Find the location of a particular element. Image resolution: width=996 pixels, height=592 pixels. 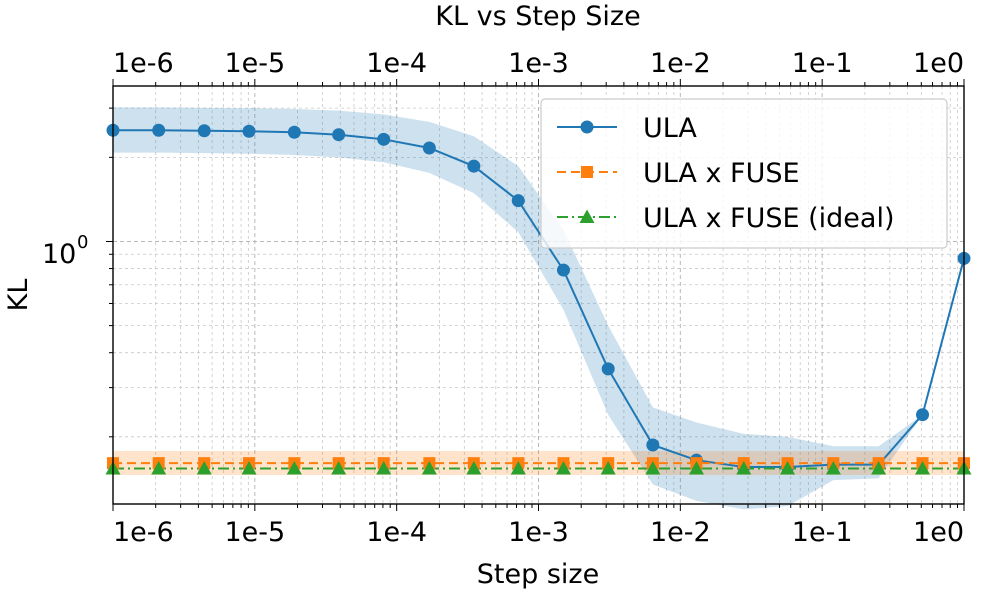

legend: ULA ULA x FUSE ULA x FUSE (ideal) is located at coordinates (744, 173).